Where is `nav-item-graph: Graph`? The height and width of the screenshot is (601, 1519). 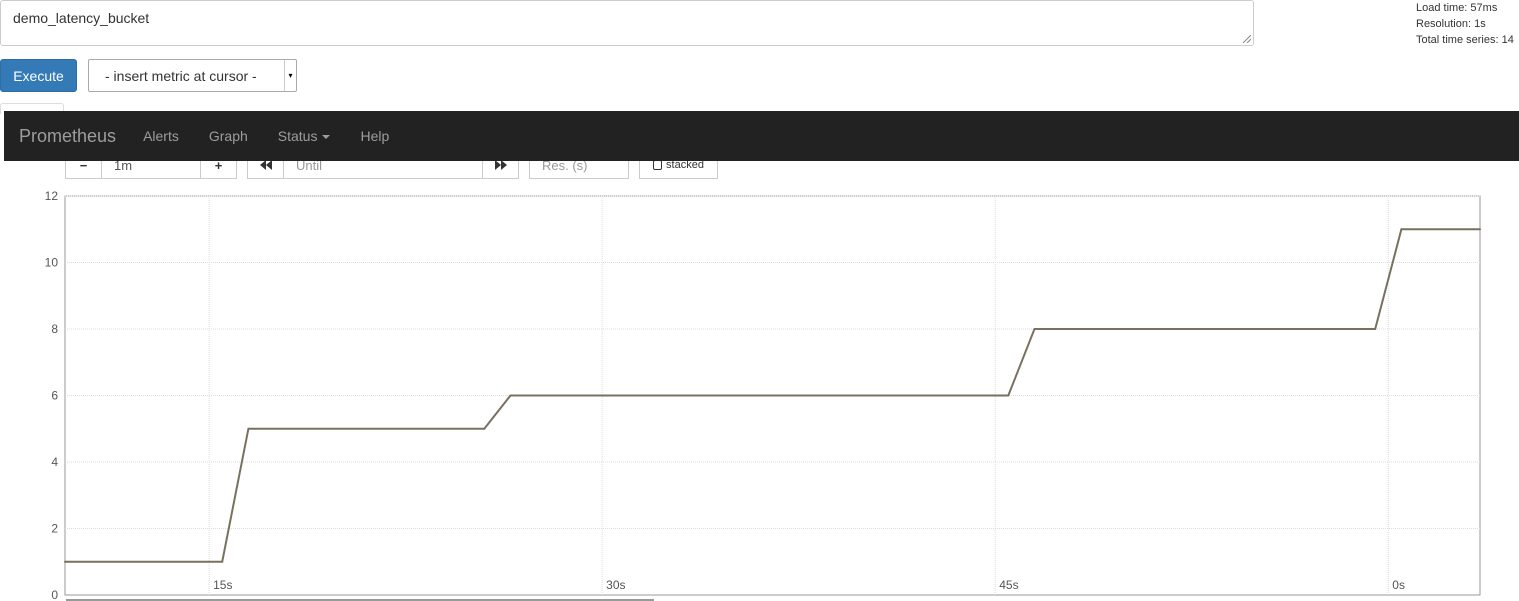 nav-item-graph: Graph is located at coordinates (228, 136).